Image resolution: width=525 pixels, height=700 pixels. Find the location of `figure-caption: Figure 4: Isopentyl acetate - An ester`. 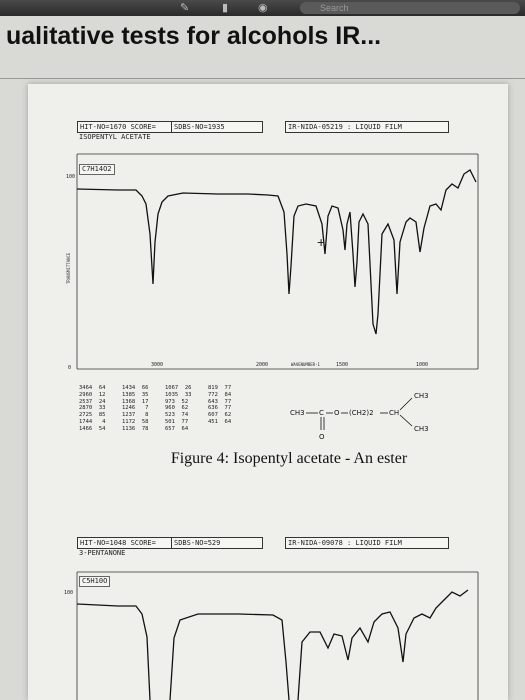

figure-caption: Figure 4: Isopentyl acetate - An ester is located at coordinates (289, 458).